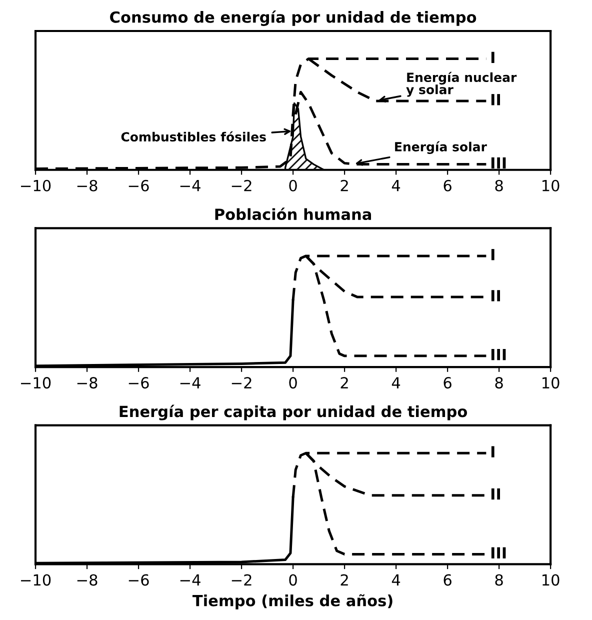  Describe the element at coordinates (294, 412) in the screenshot. I see `chart-title: Energía per capita por unidad de tiempo` at that location.